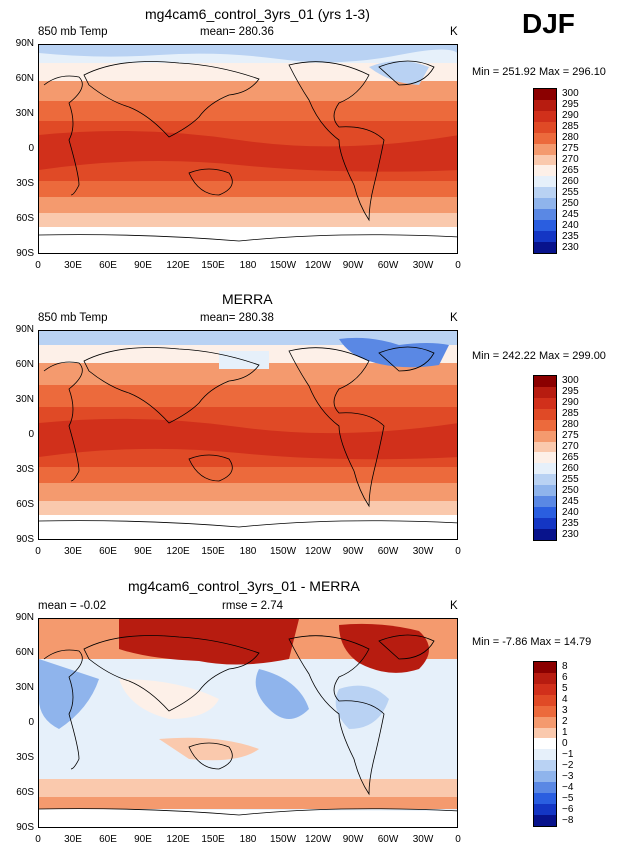 Image resolution: width=644 pixels, height=858 pixels. I want to click on lon-tick-label: 90W, so click(353, 265).